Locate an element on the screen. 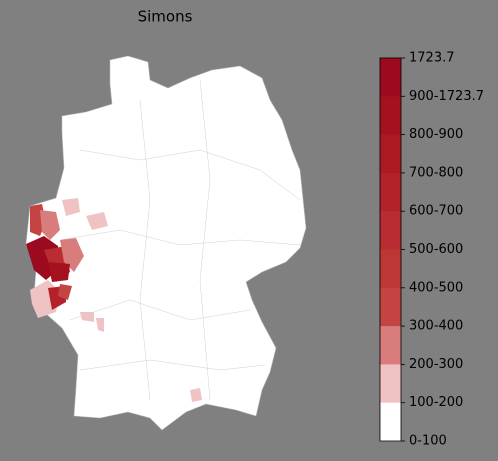  colorbar-label: 400-500 is located at coordinates (436, 287).